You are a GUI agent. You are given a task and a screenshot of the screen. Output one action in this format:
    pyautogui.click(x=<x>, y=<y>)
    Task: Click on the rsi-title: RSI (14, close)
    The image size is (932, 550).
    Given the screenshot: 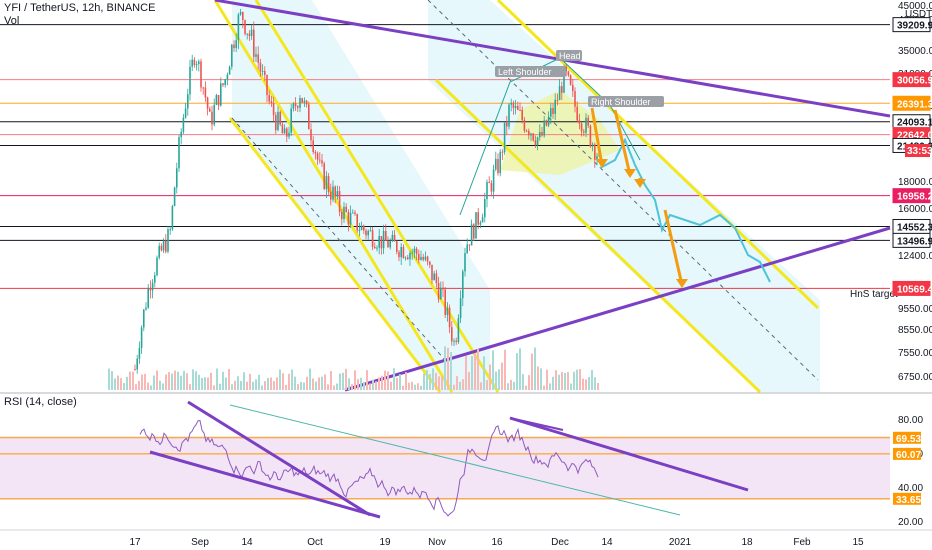 What is the action you would take?
    pyautogui.click(x=40, y=402)
    